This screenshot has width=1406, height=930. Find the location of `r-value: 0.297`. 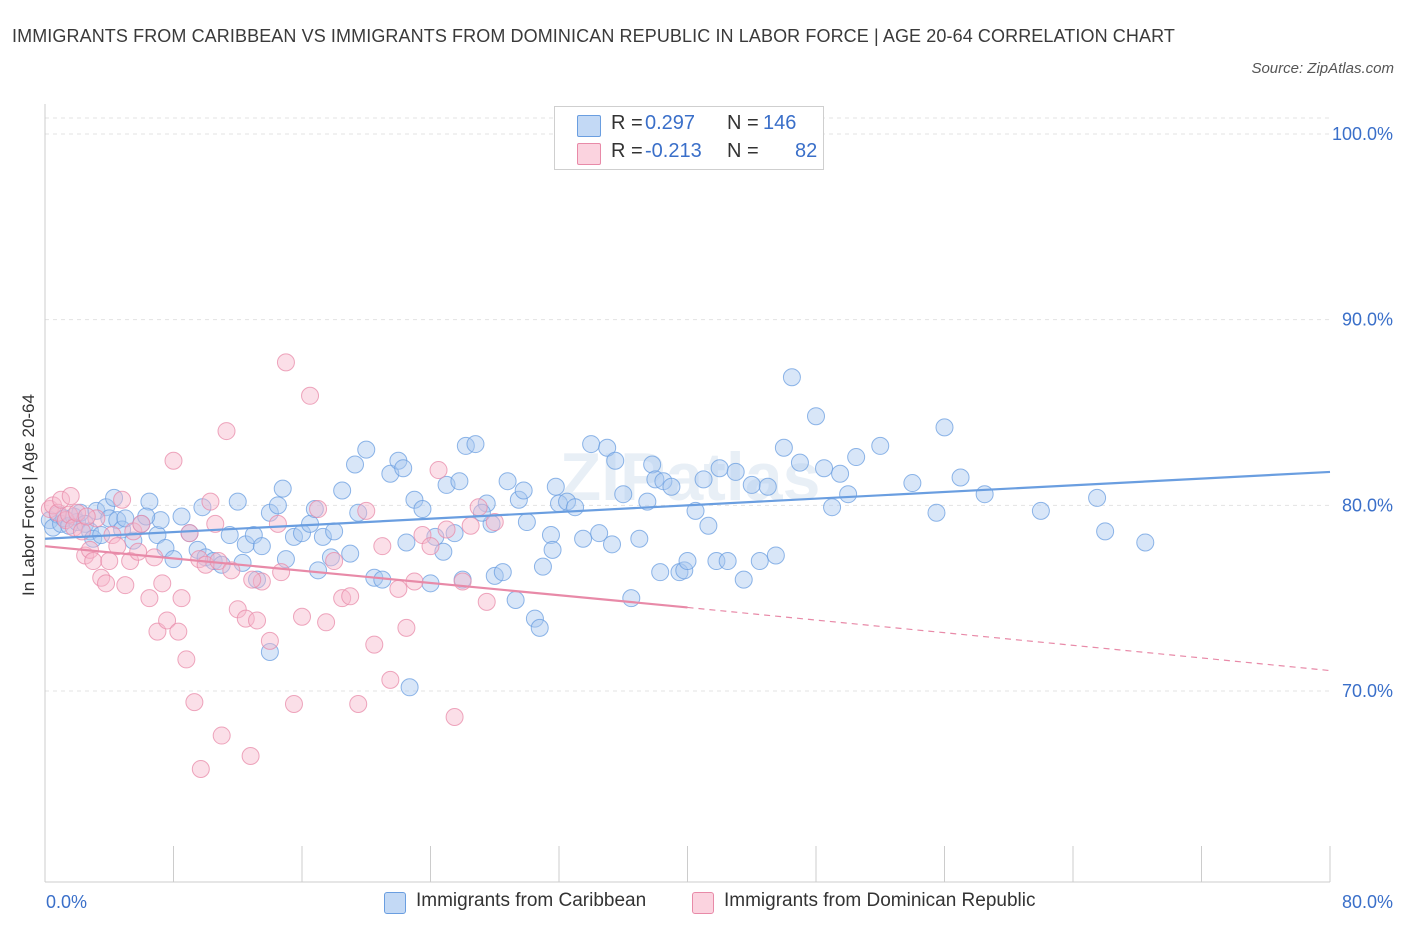

r-value: 0.297 is located at coordinates (670, 123).